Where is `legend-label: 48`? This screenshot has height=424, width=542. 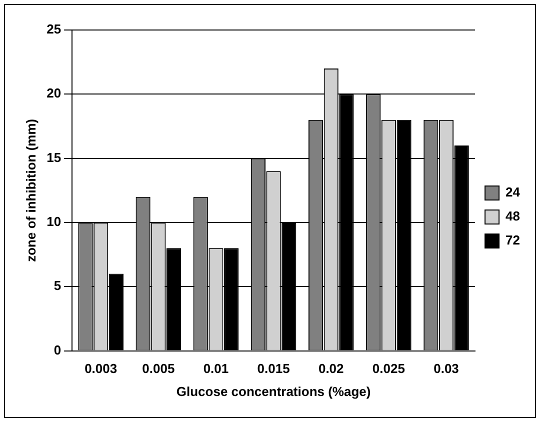
legend-label: 48 is located at coordinates (513, 216).